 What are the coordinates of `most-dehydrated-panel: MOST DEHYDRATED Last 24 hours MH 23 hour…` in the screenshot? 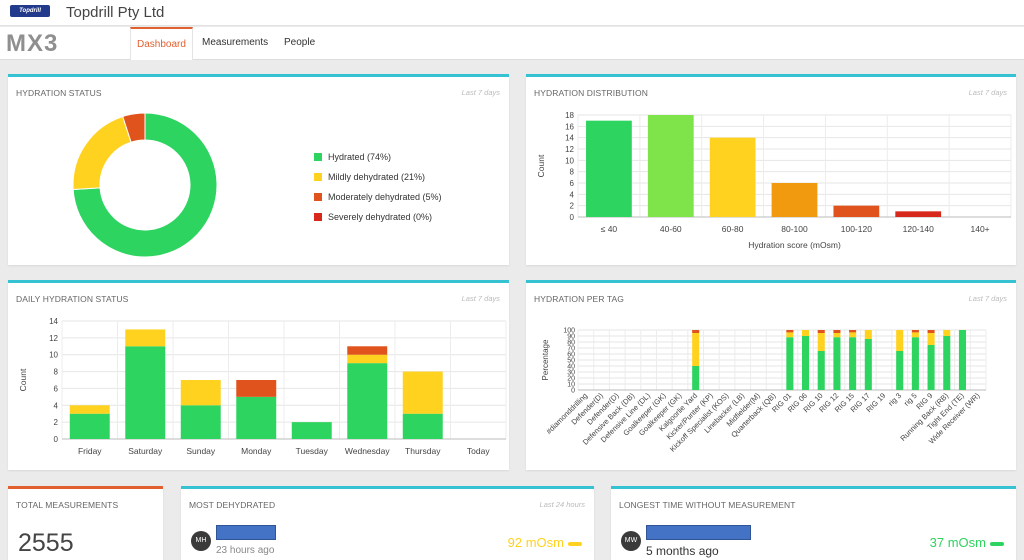 It's located at (387, 523).